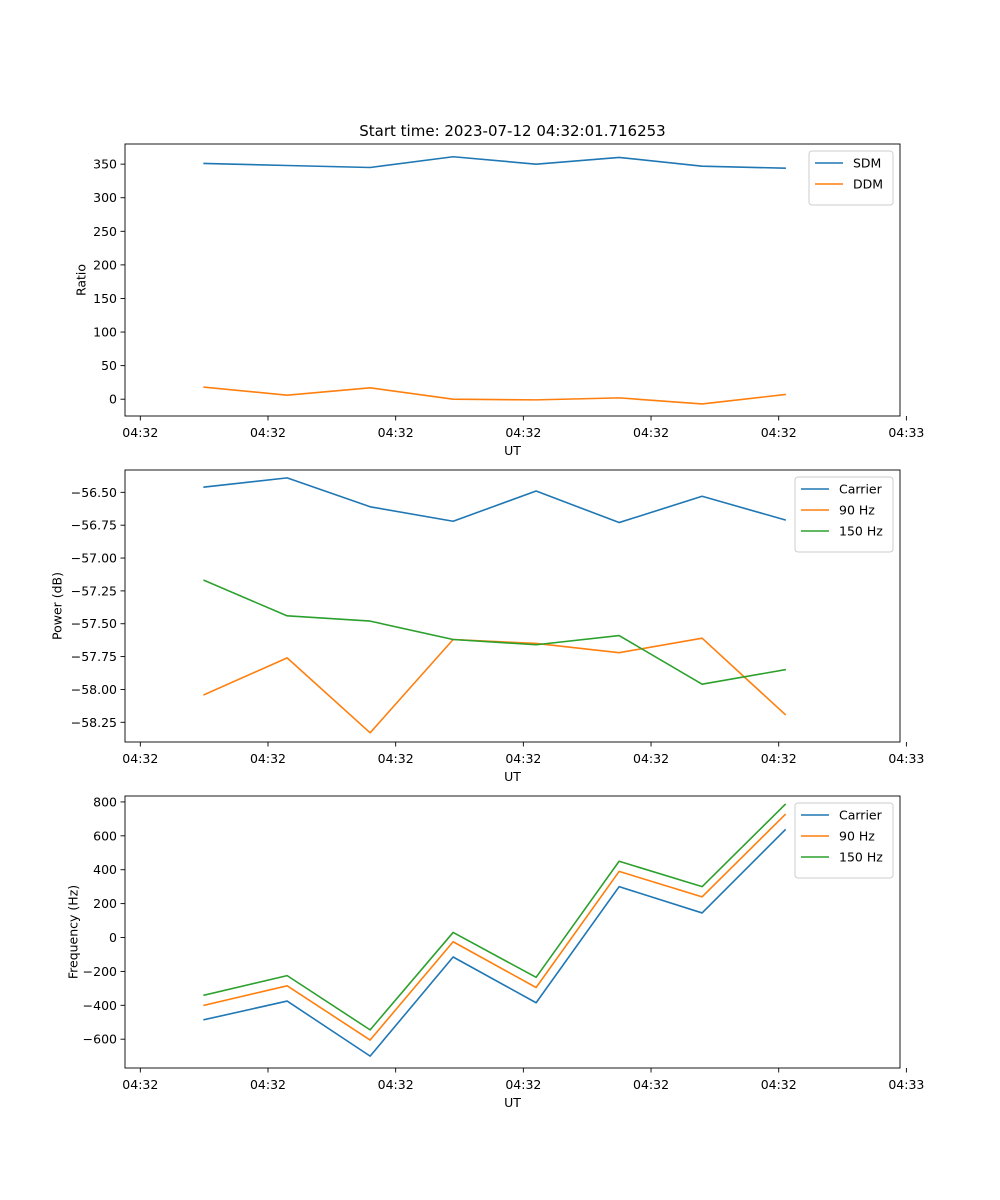 This screenshot has height=1200, width=1000. I want to click on y-axis-label: Ratio, so click(80, 280).